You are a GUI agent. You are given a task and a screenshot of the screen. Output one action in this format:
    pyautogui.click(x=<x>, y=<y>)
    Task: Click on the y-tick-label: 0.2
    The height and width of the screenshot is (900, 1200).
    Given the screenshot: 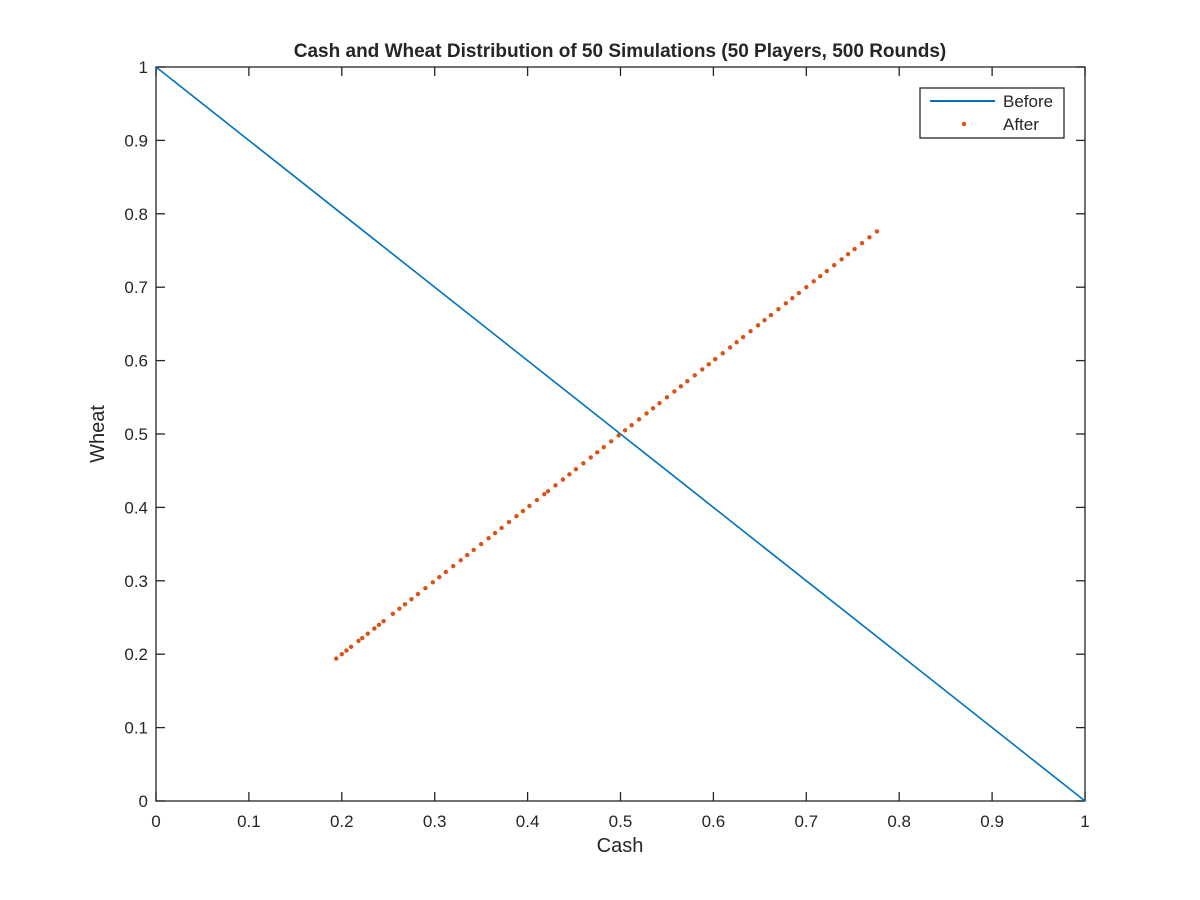 What is the action you would take?
    pyautogui.click(x=136, y=654)
    